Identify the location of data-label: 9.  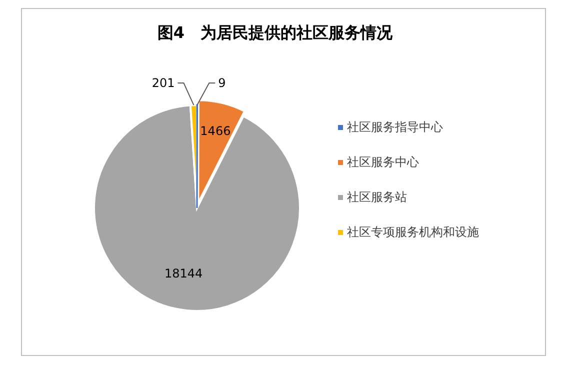
(222, 83).